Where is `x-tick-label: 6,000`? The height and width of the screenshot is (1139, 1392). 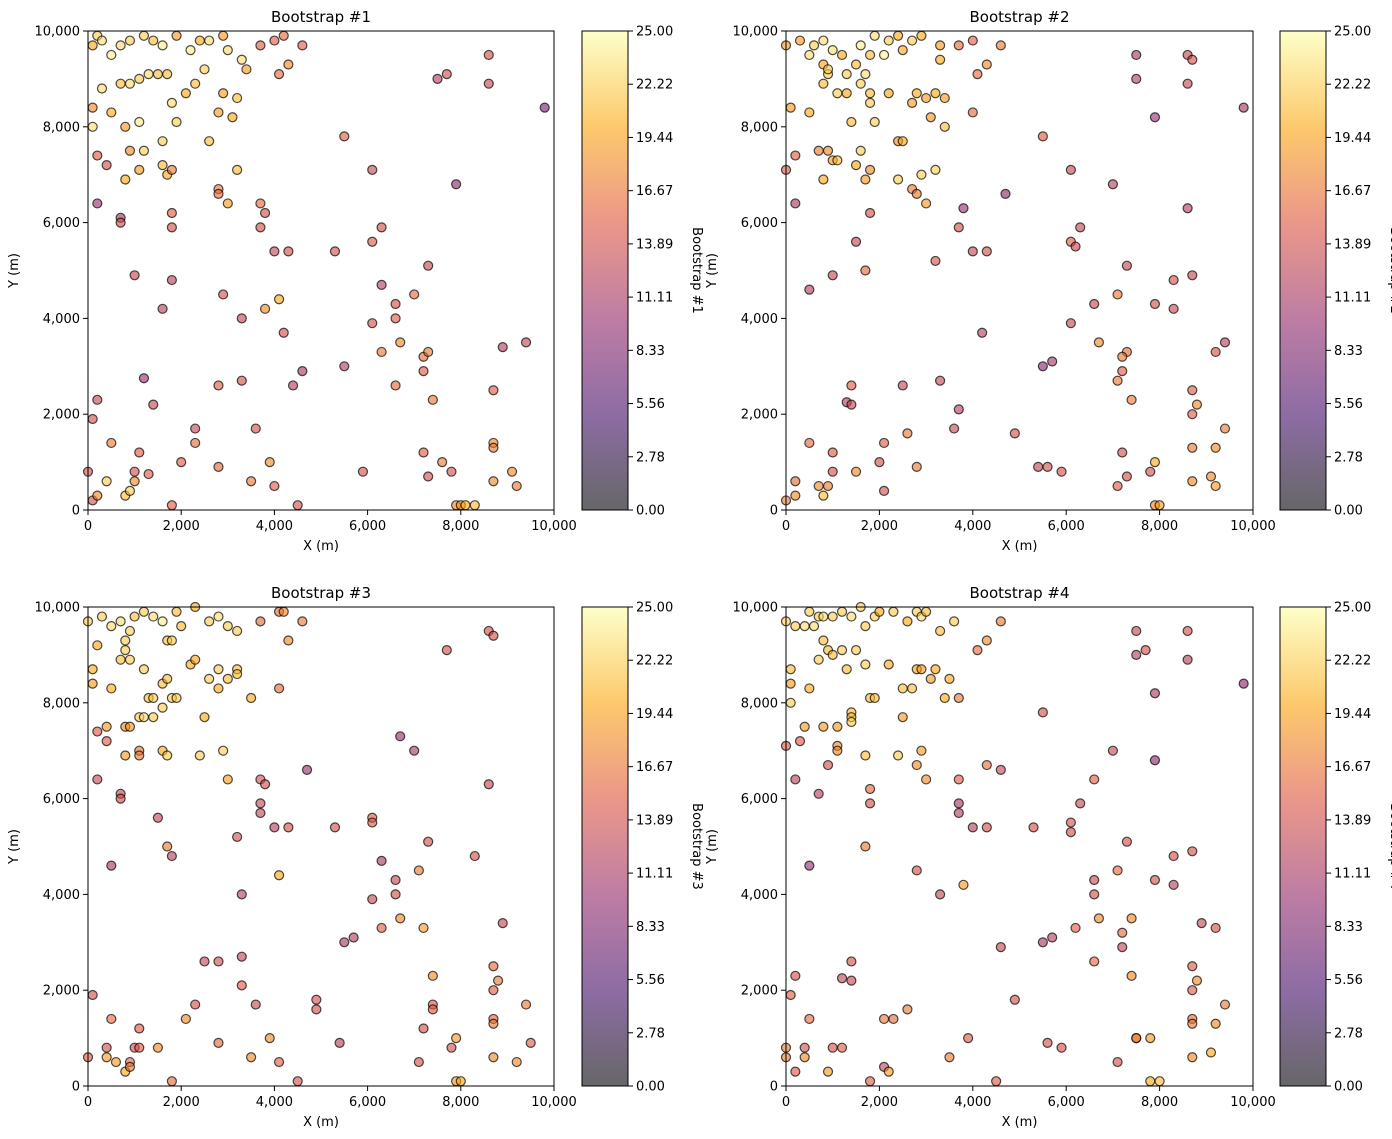
x-tick-label: 6,000 is located at coordinates (367, 526).